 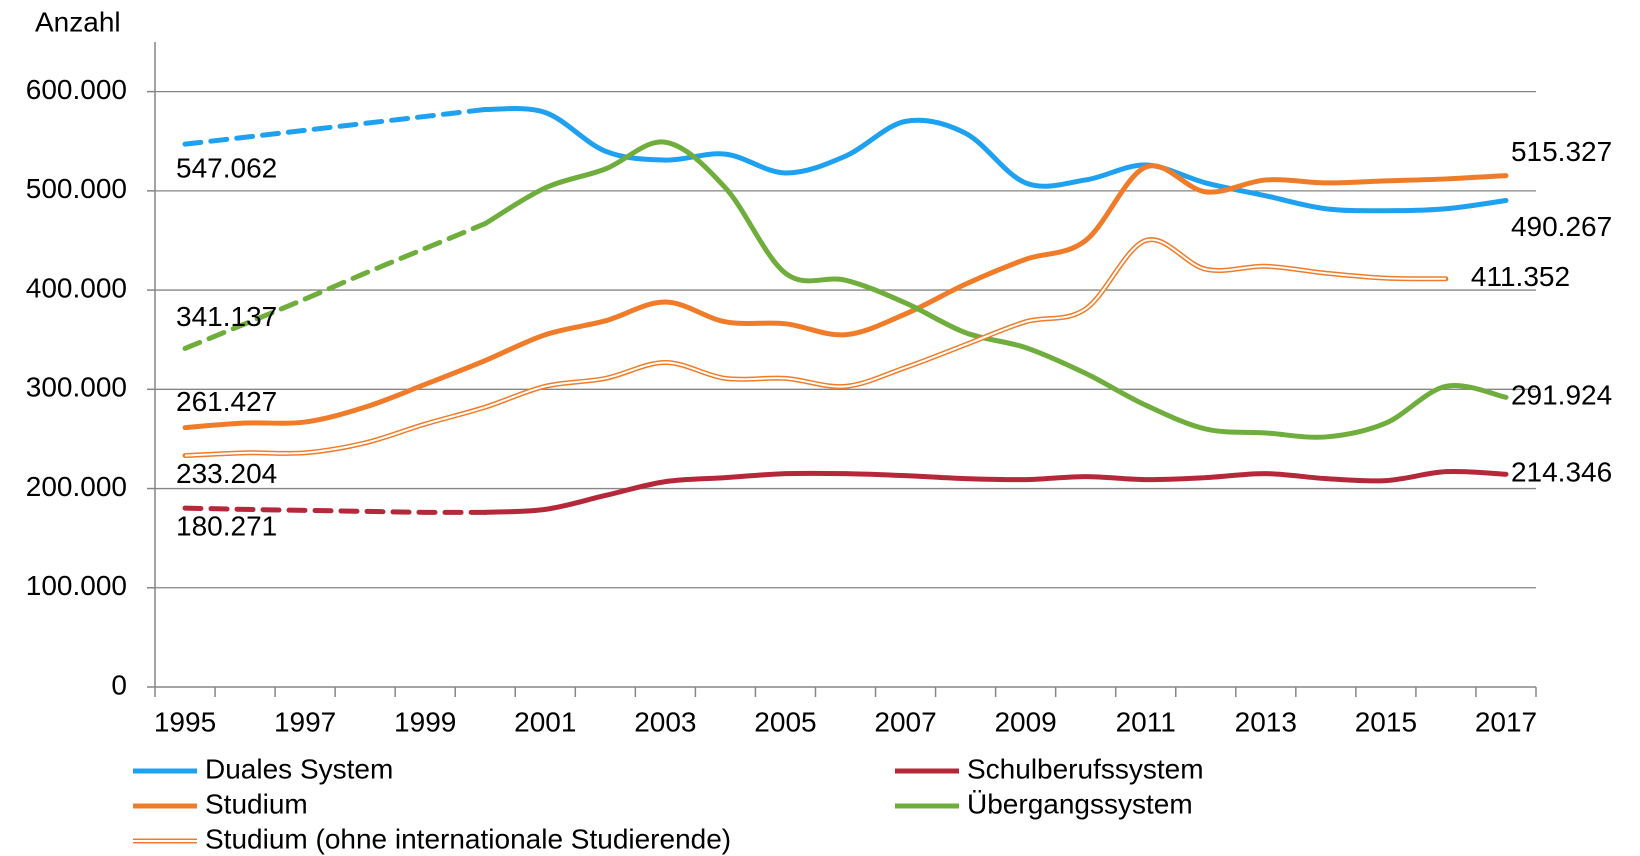 What do you see at coordinates (76, 287) in the screenshot?
I see `y-tick-label: 400.000` at bounding box center [76, 287].